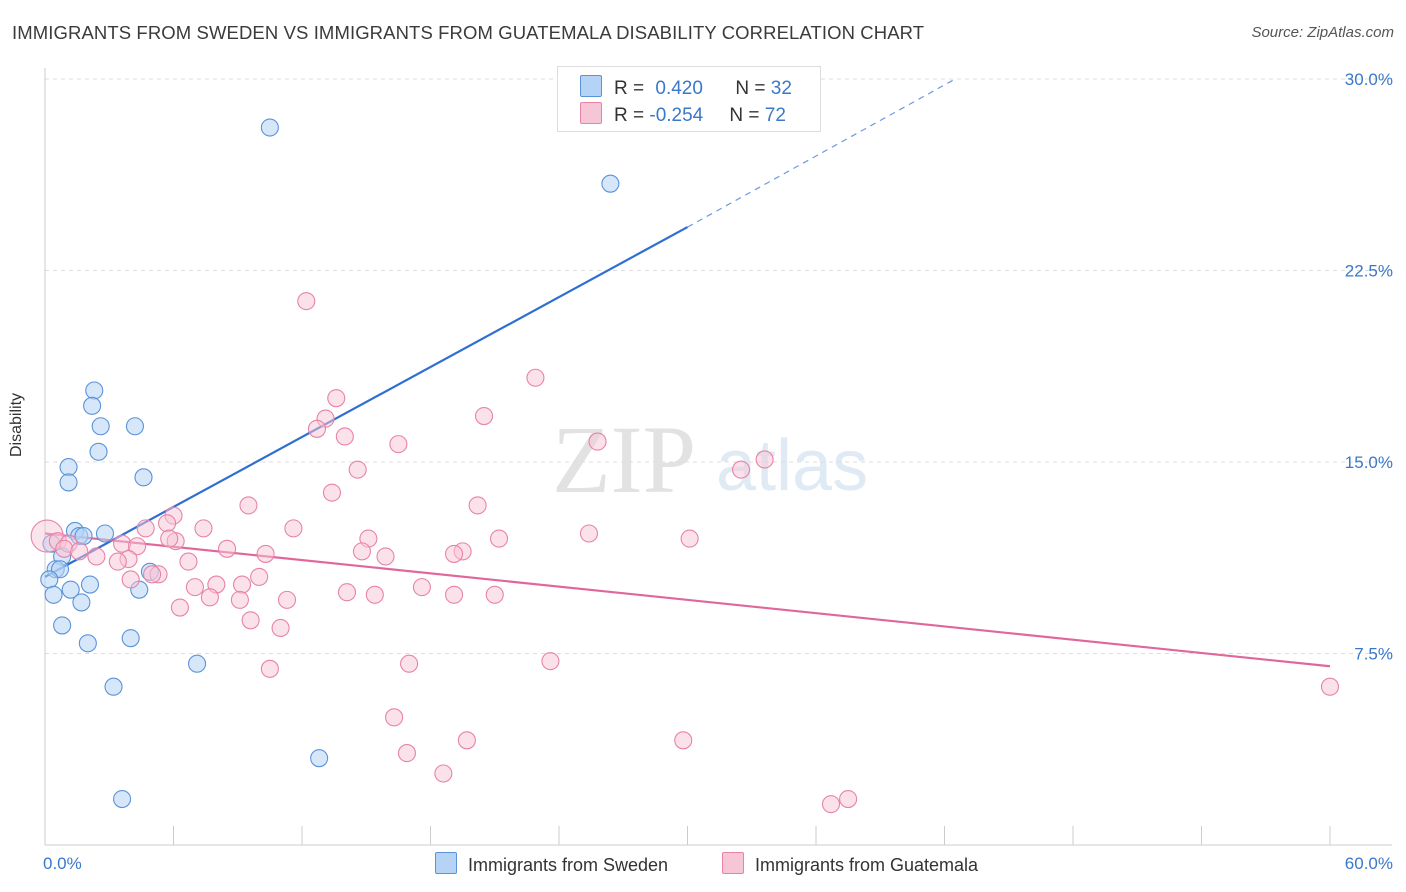  What do you see at coordinates (676, 115) in the screenshot?
I see `legend-r-value: -0.254` at bounding box center [676, 115].